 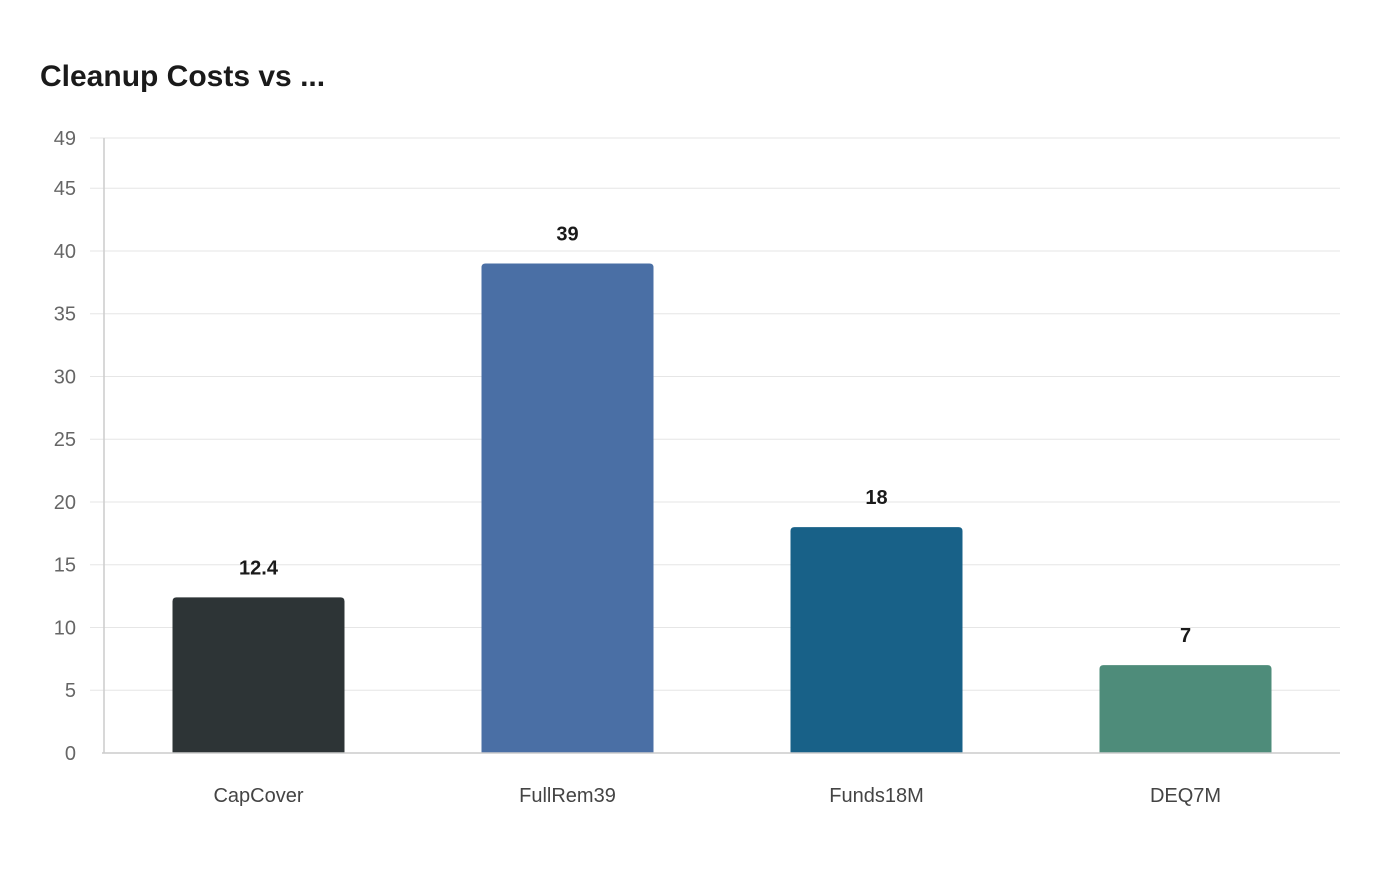 I want to click on x-tick-label: Funds18M, so click(x=876, y=796).